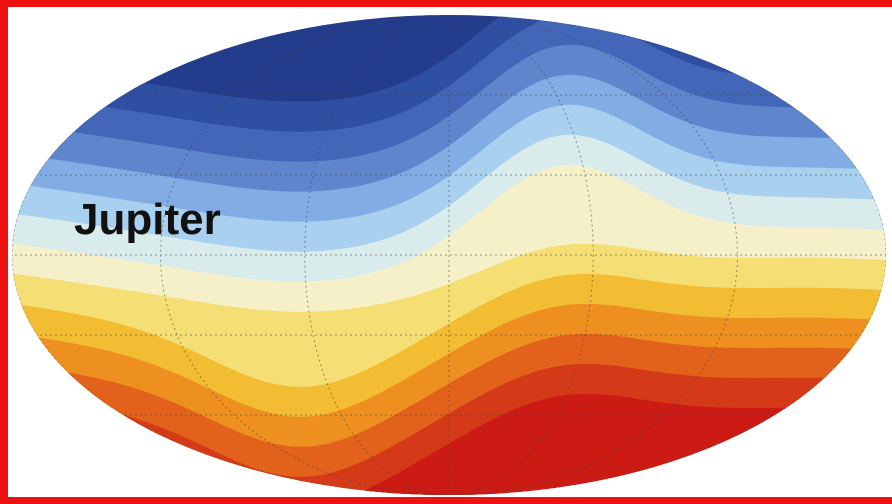 This screenshot has height=504, width=892. I want to click on planet-label: Jupiter, so click(147, 219).